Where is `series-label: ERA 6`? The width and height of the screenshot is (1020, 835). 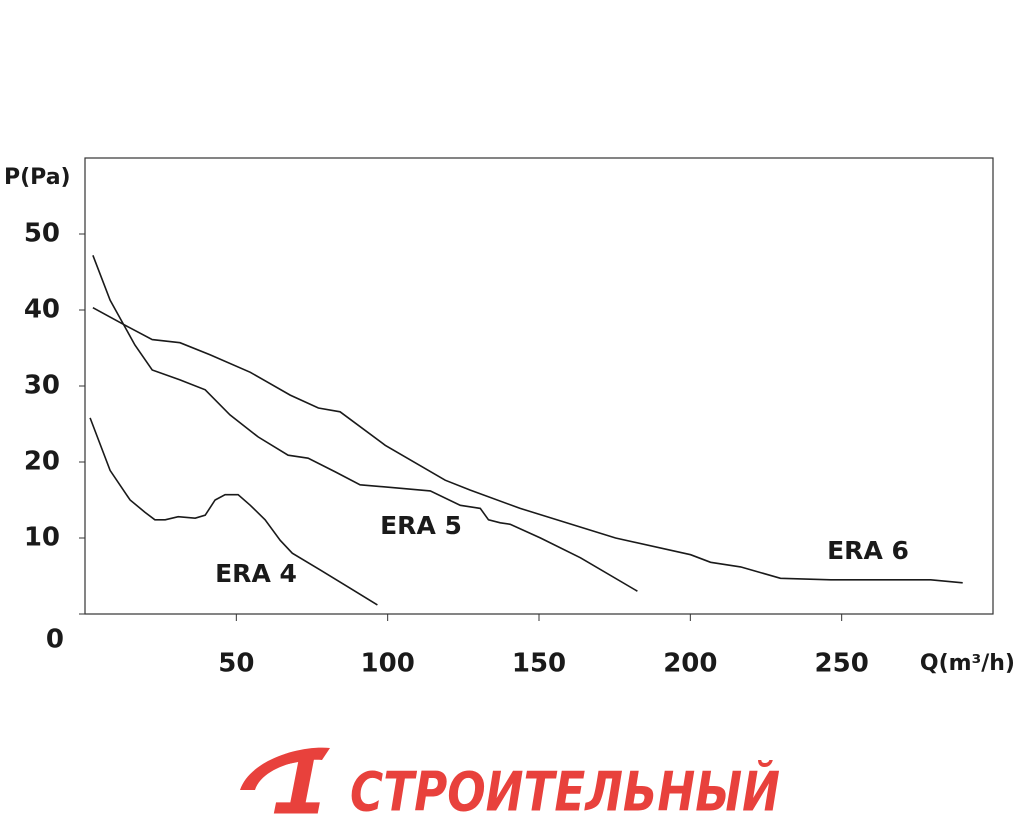 series-label: ERA 6 is located at coordinates (868, 550).